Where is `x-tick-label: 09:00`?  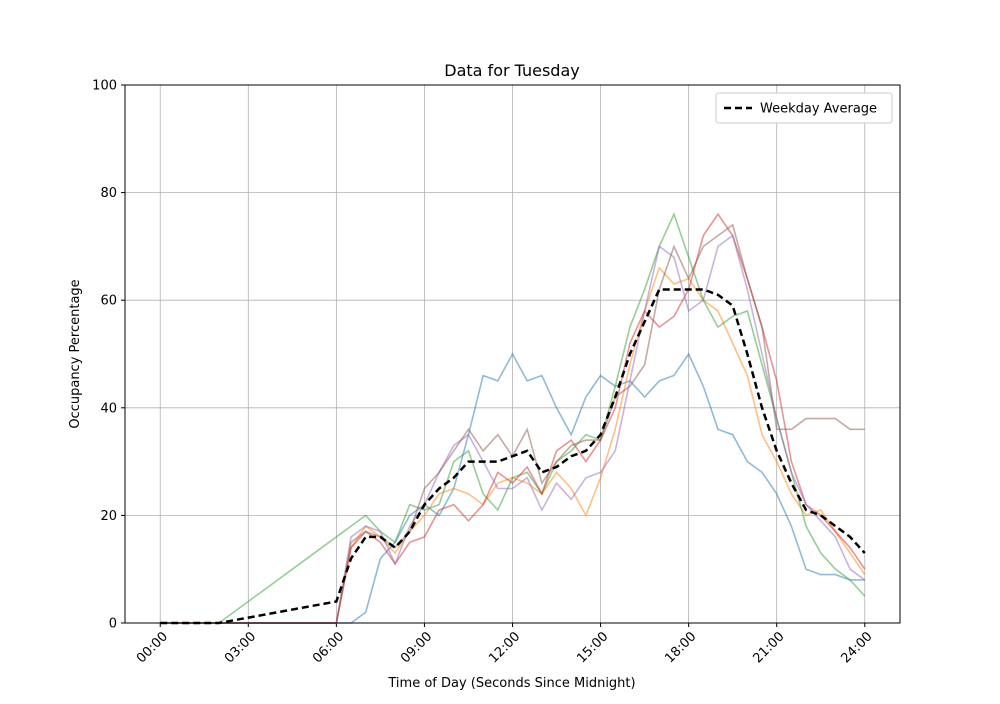 x-tick-label: 09:00 is located at coordinates (416, 647).